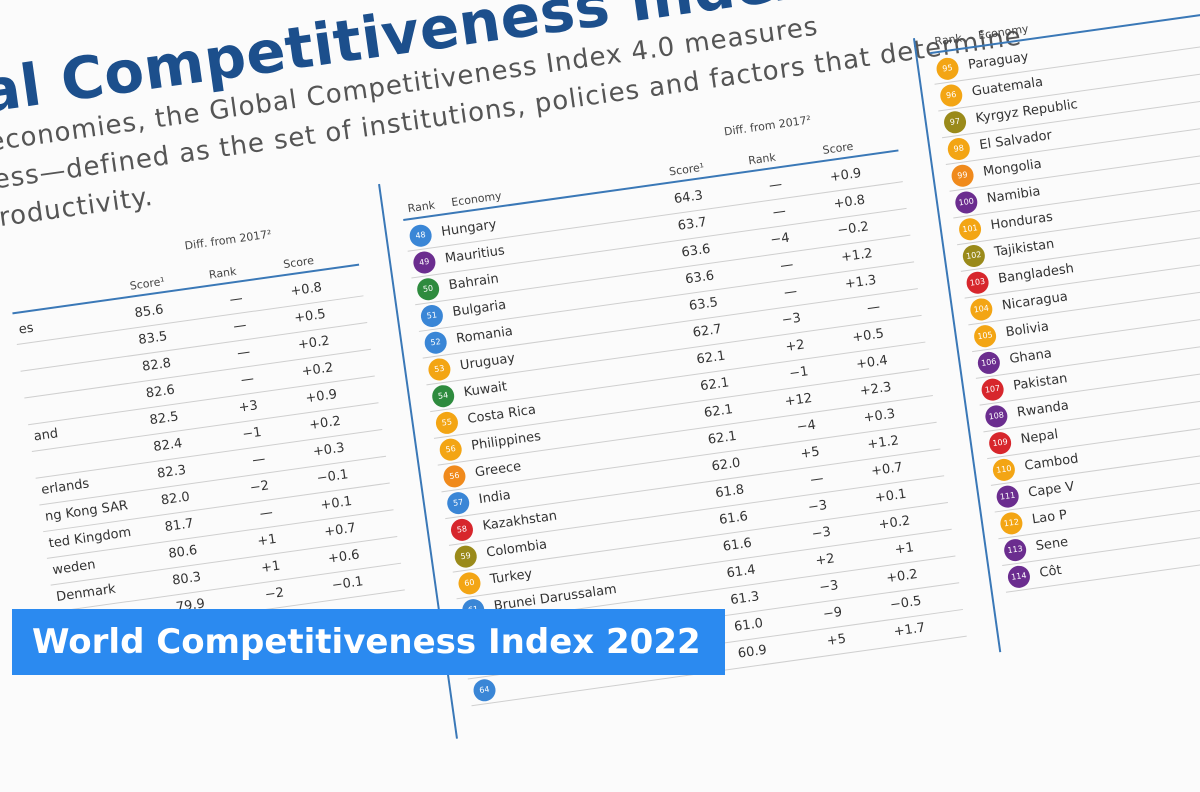 This screenshot has width=1200, height=792. Describe the element at coordinates (149, 312) in the screenshot. I see `score-value: 85.6` at that location.